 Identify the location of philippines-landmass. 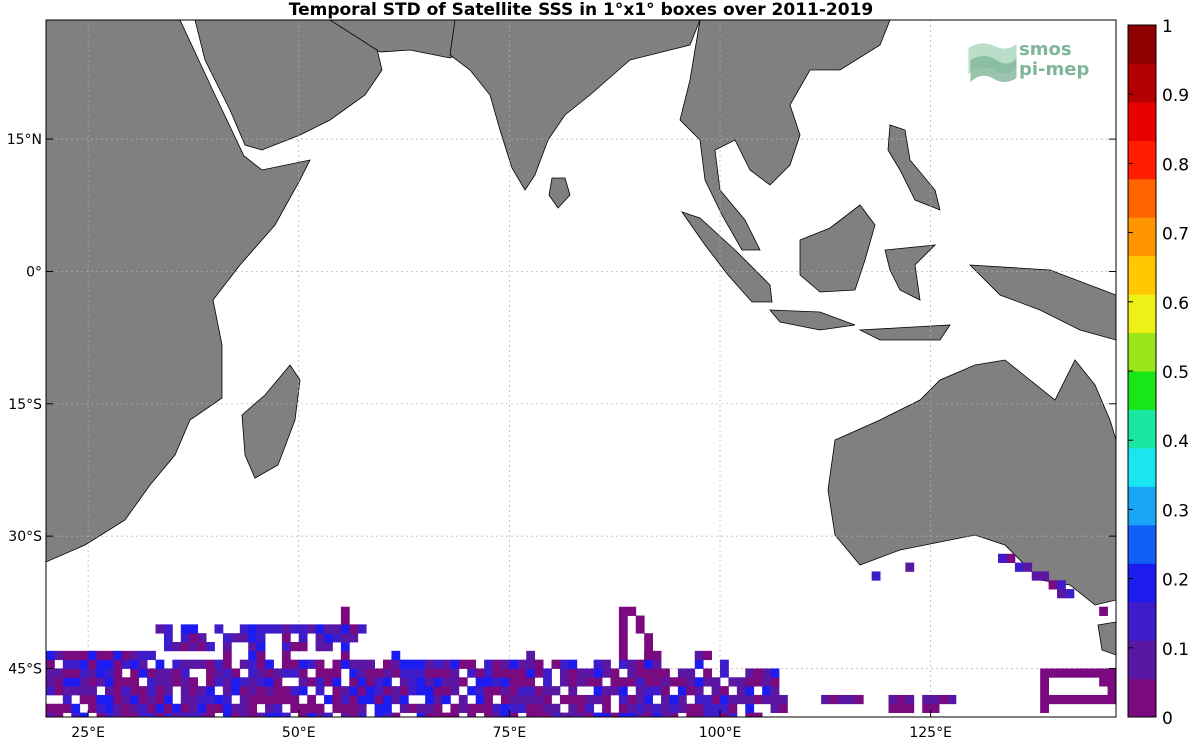
(914, 167).